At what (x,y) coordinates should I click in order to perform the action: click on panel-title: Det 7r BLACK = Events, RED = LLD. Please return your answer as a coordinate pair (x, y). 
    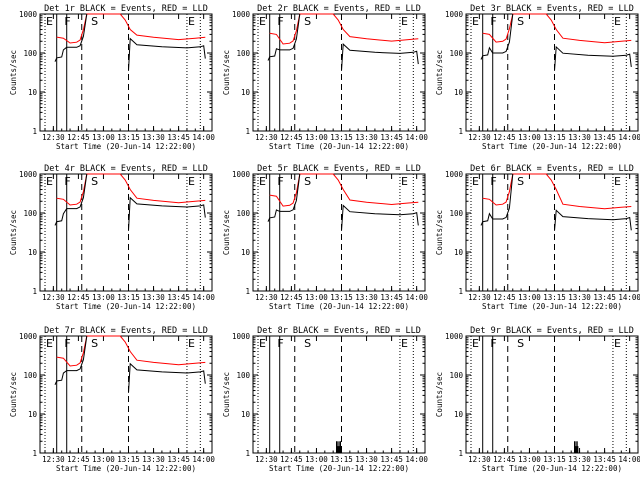
    Looking at the image, I should click on (126, 331).